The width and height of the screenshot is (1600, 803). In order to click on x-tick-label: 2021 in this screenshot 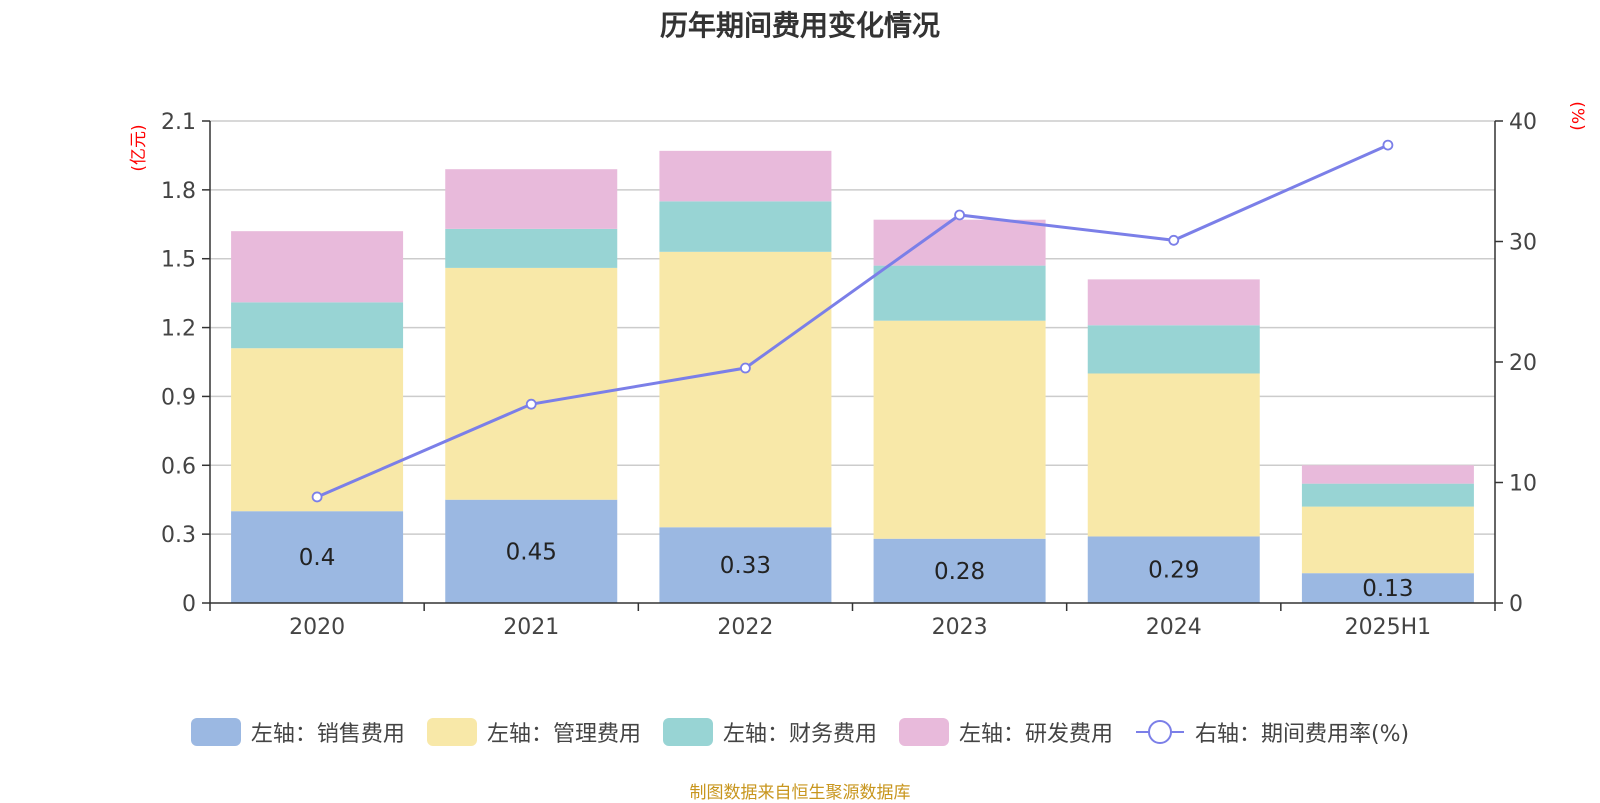, I will do `click(531, 627)`.